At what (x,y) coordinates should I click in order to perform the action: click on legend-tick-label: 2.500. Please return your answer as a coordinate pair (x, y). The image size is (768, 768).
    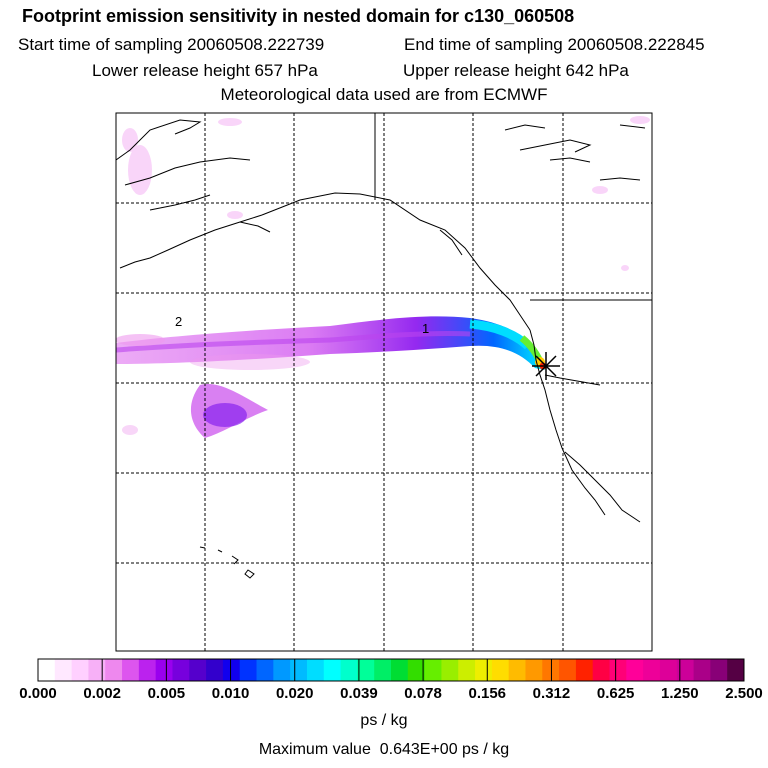
    Looking at the image, I should click on (744, 693).